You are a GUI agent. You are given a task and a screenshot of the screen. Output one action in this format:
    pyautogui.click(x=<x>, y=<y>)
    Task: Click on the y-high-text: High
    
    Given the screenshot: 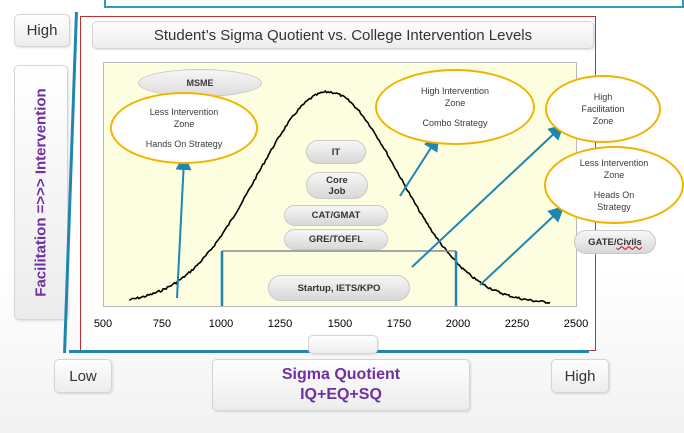 What is the action you would take?
    pyautogui.click(x=42, y=30)
    